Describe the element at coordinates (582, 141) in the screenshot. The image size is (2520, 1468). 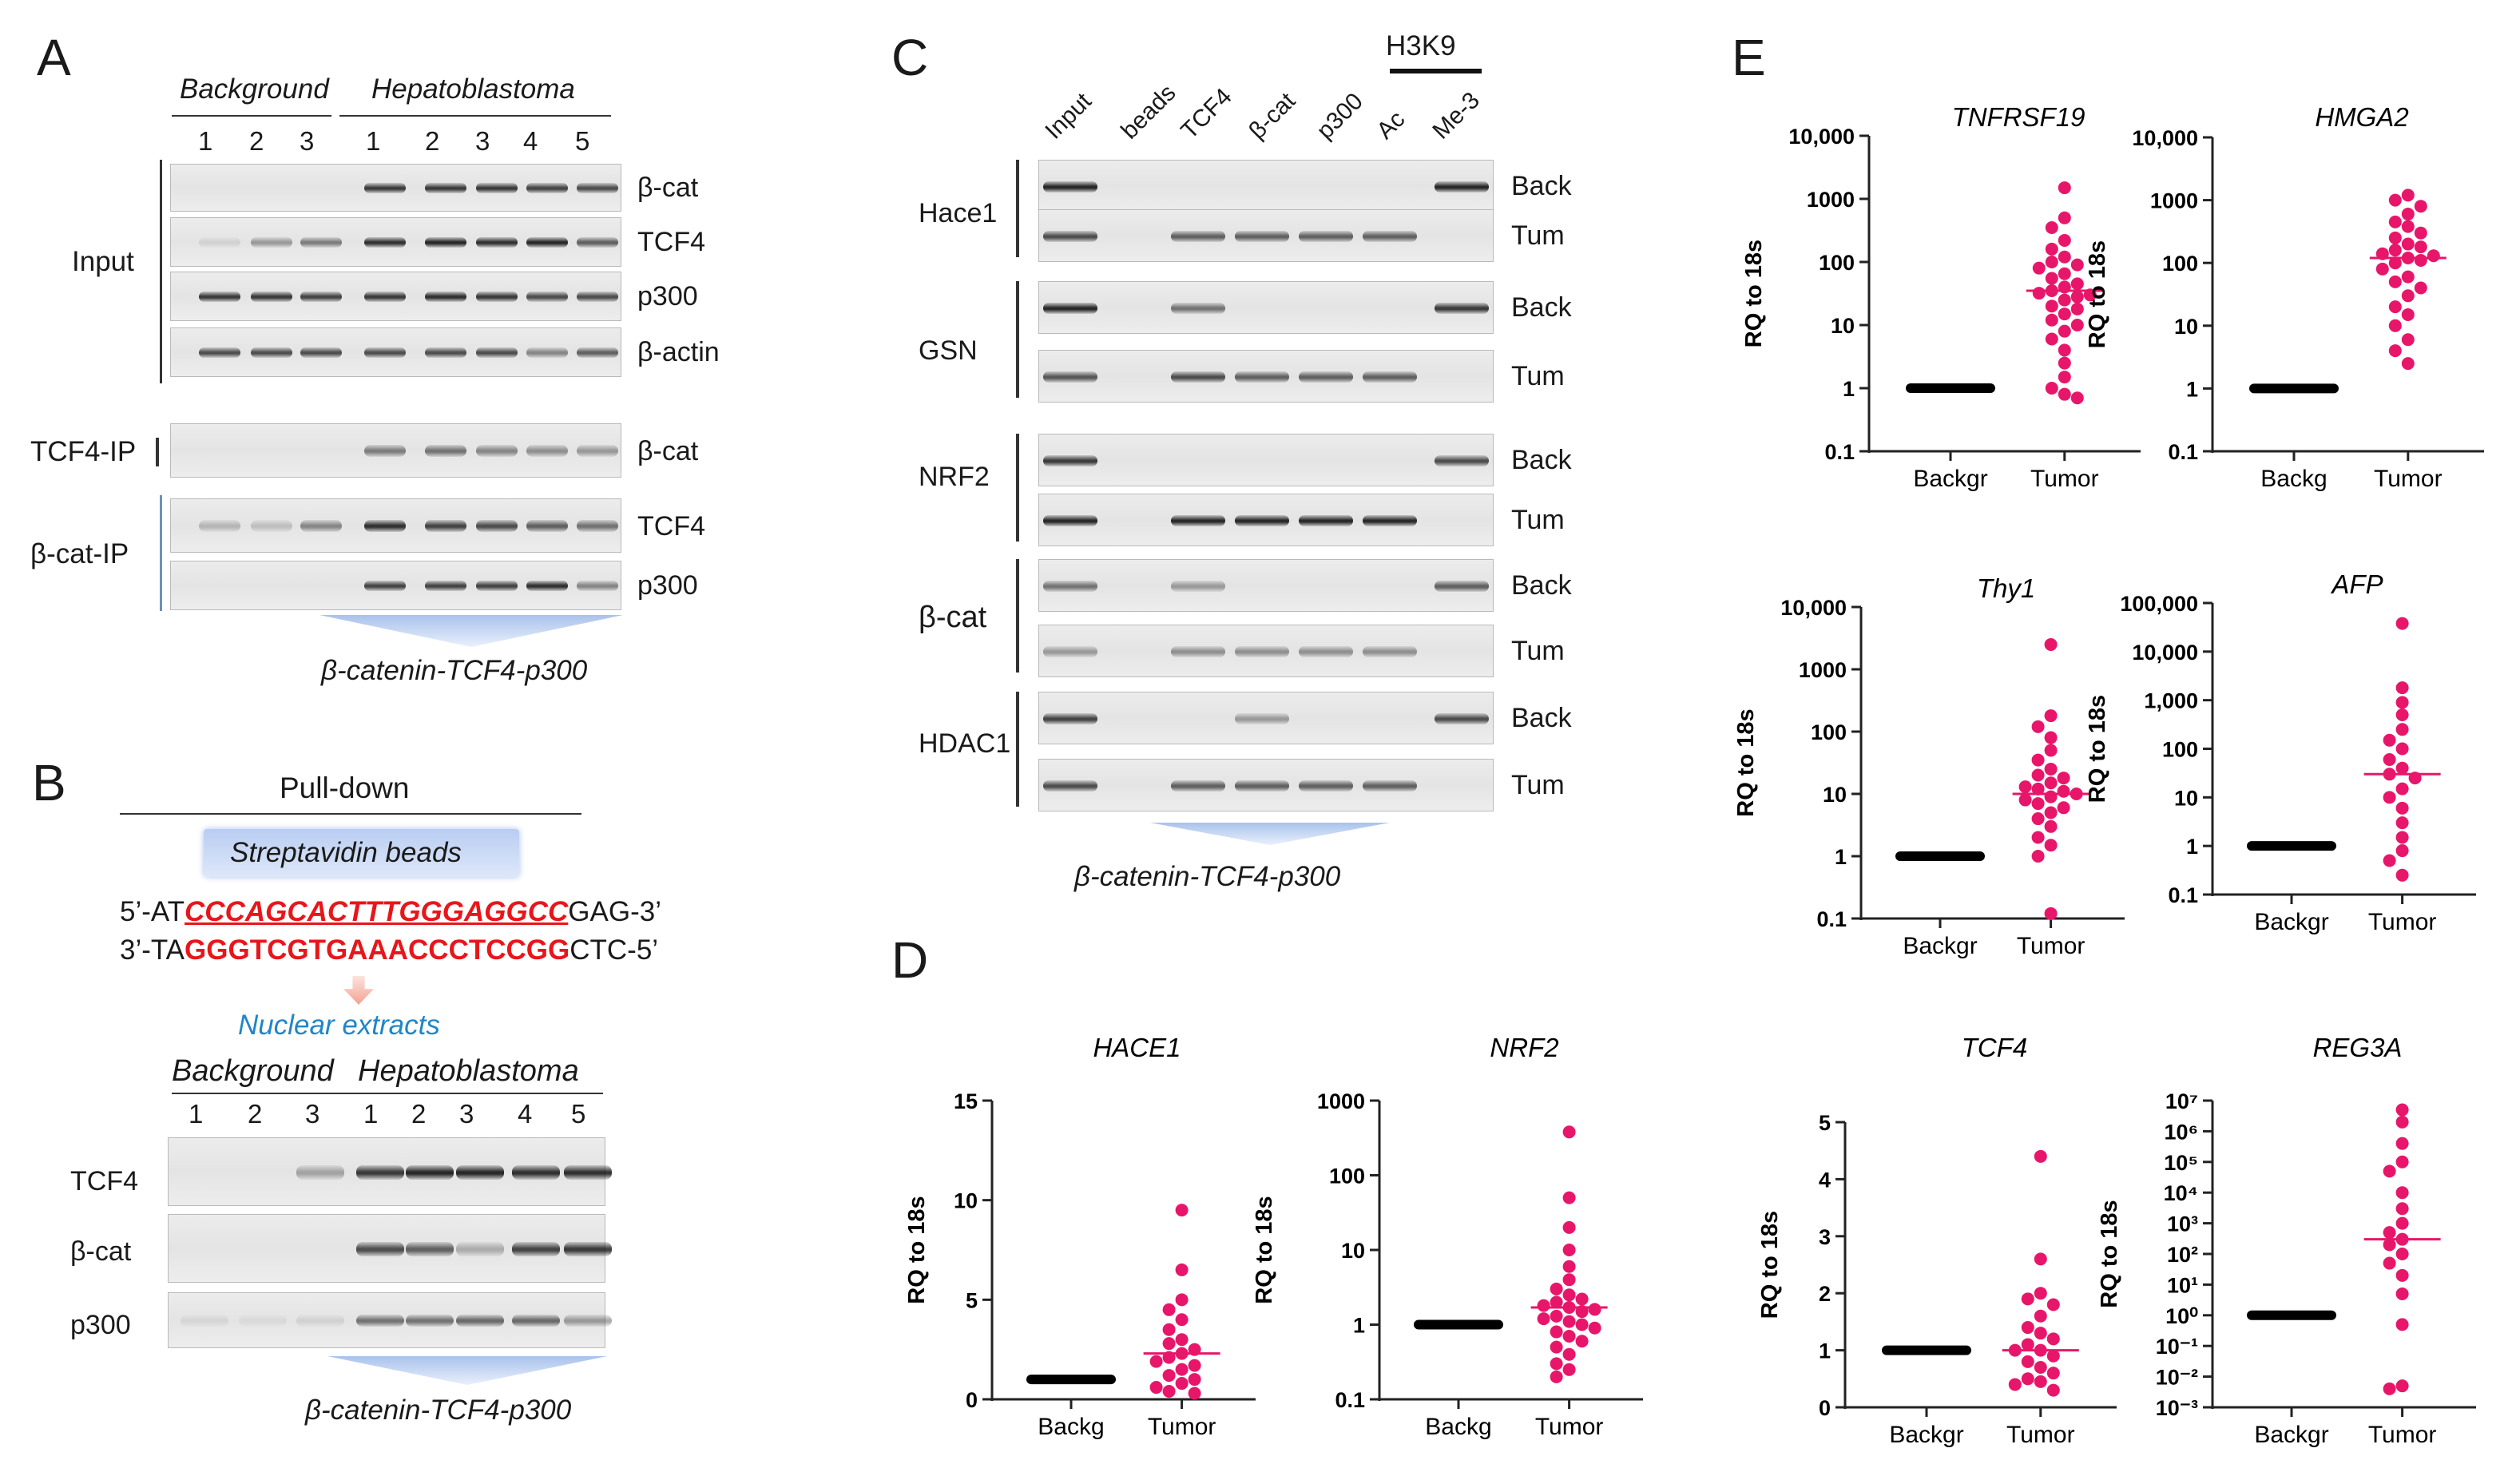
I see `lane-number: 5` at that location.